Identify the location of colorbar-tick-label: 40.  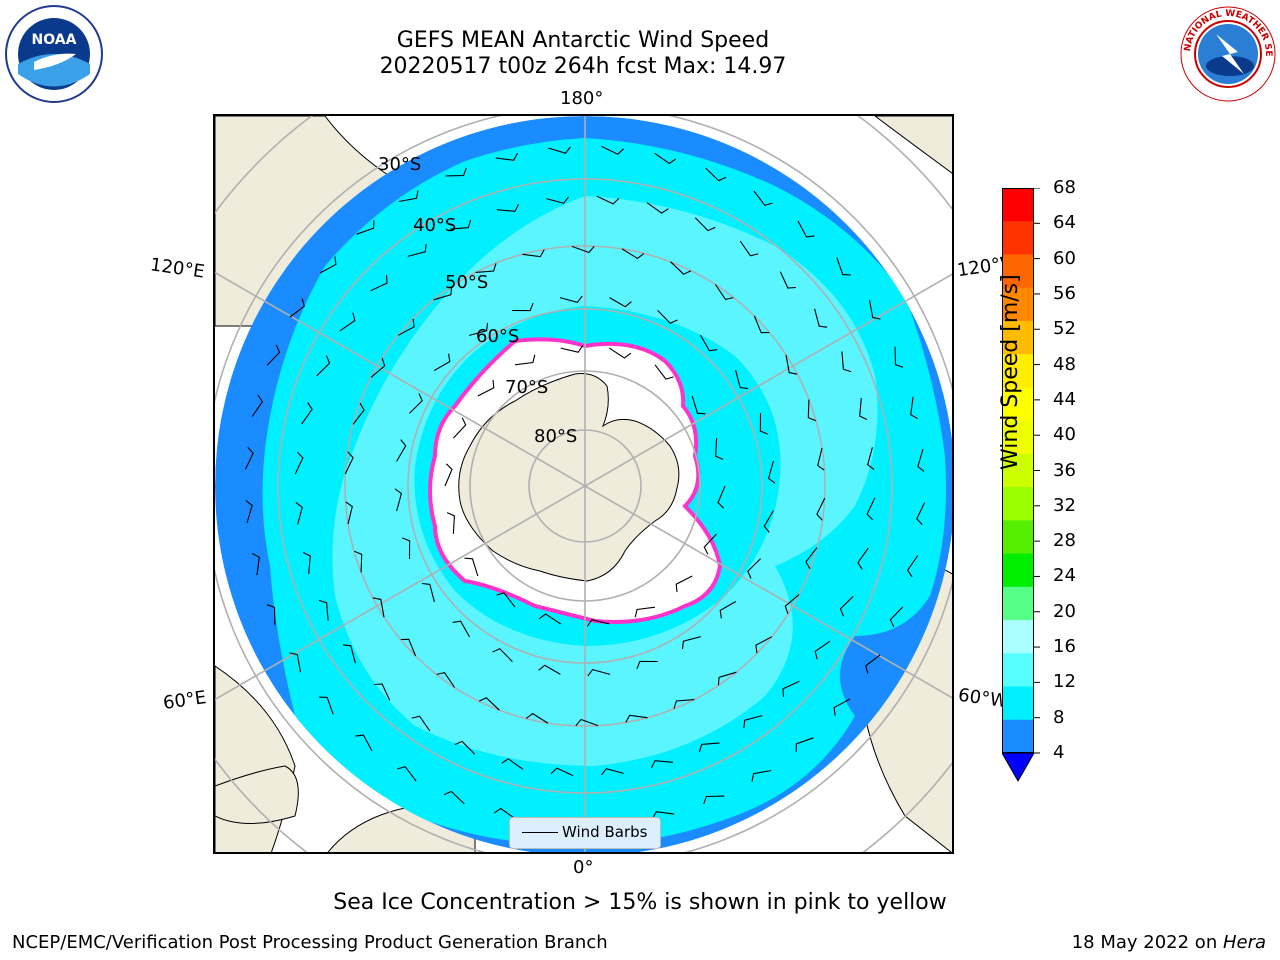
(1064, 435).